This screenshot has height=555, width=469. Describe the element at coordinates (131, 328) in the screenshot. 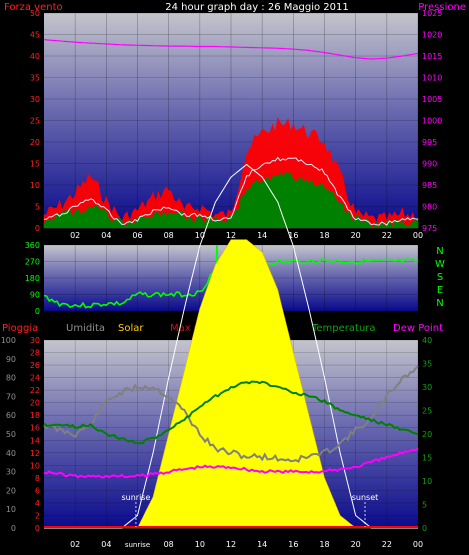

I see `legend-item: Solar` at that location.